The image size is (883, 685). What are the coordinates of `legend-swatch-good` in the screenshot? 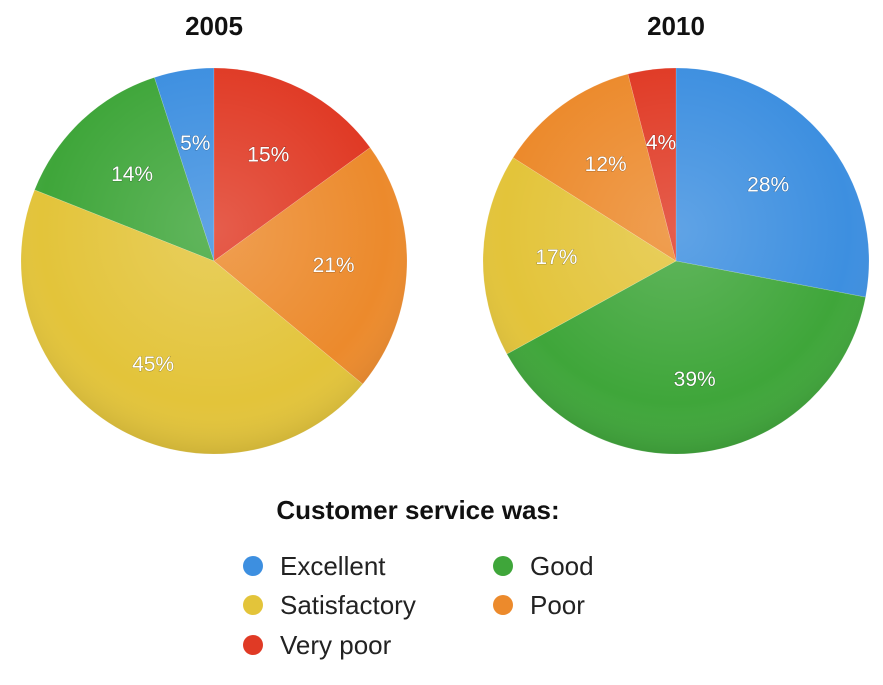 It's located at (503, 566).